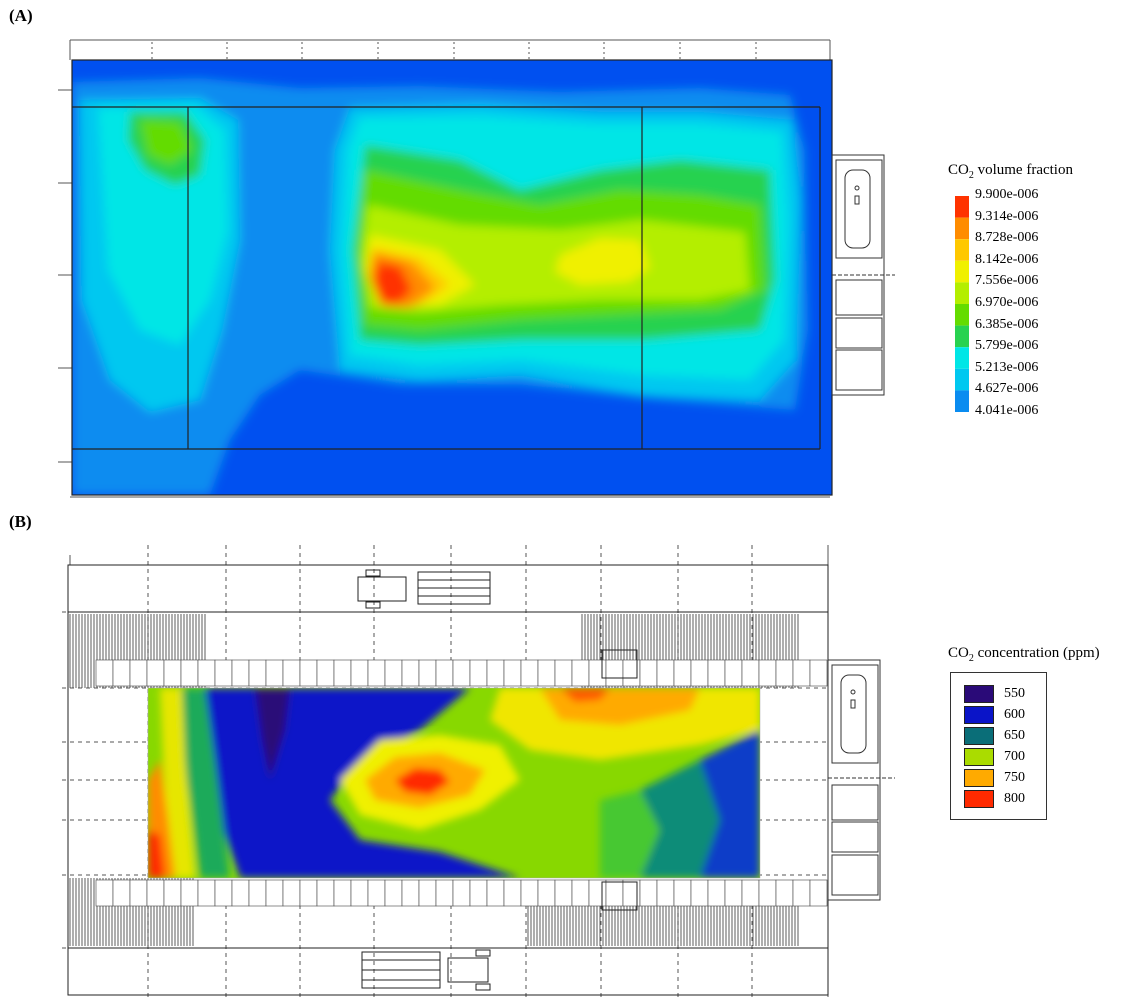 Image resolution: width=1132 pixels, height=1001 pixels. Describe the element at coordinates (1014, 693) in the screenshot. I see `colorbar-b-label: 550` at that location.